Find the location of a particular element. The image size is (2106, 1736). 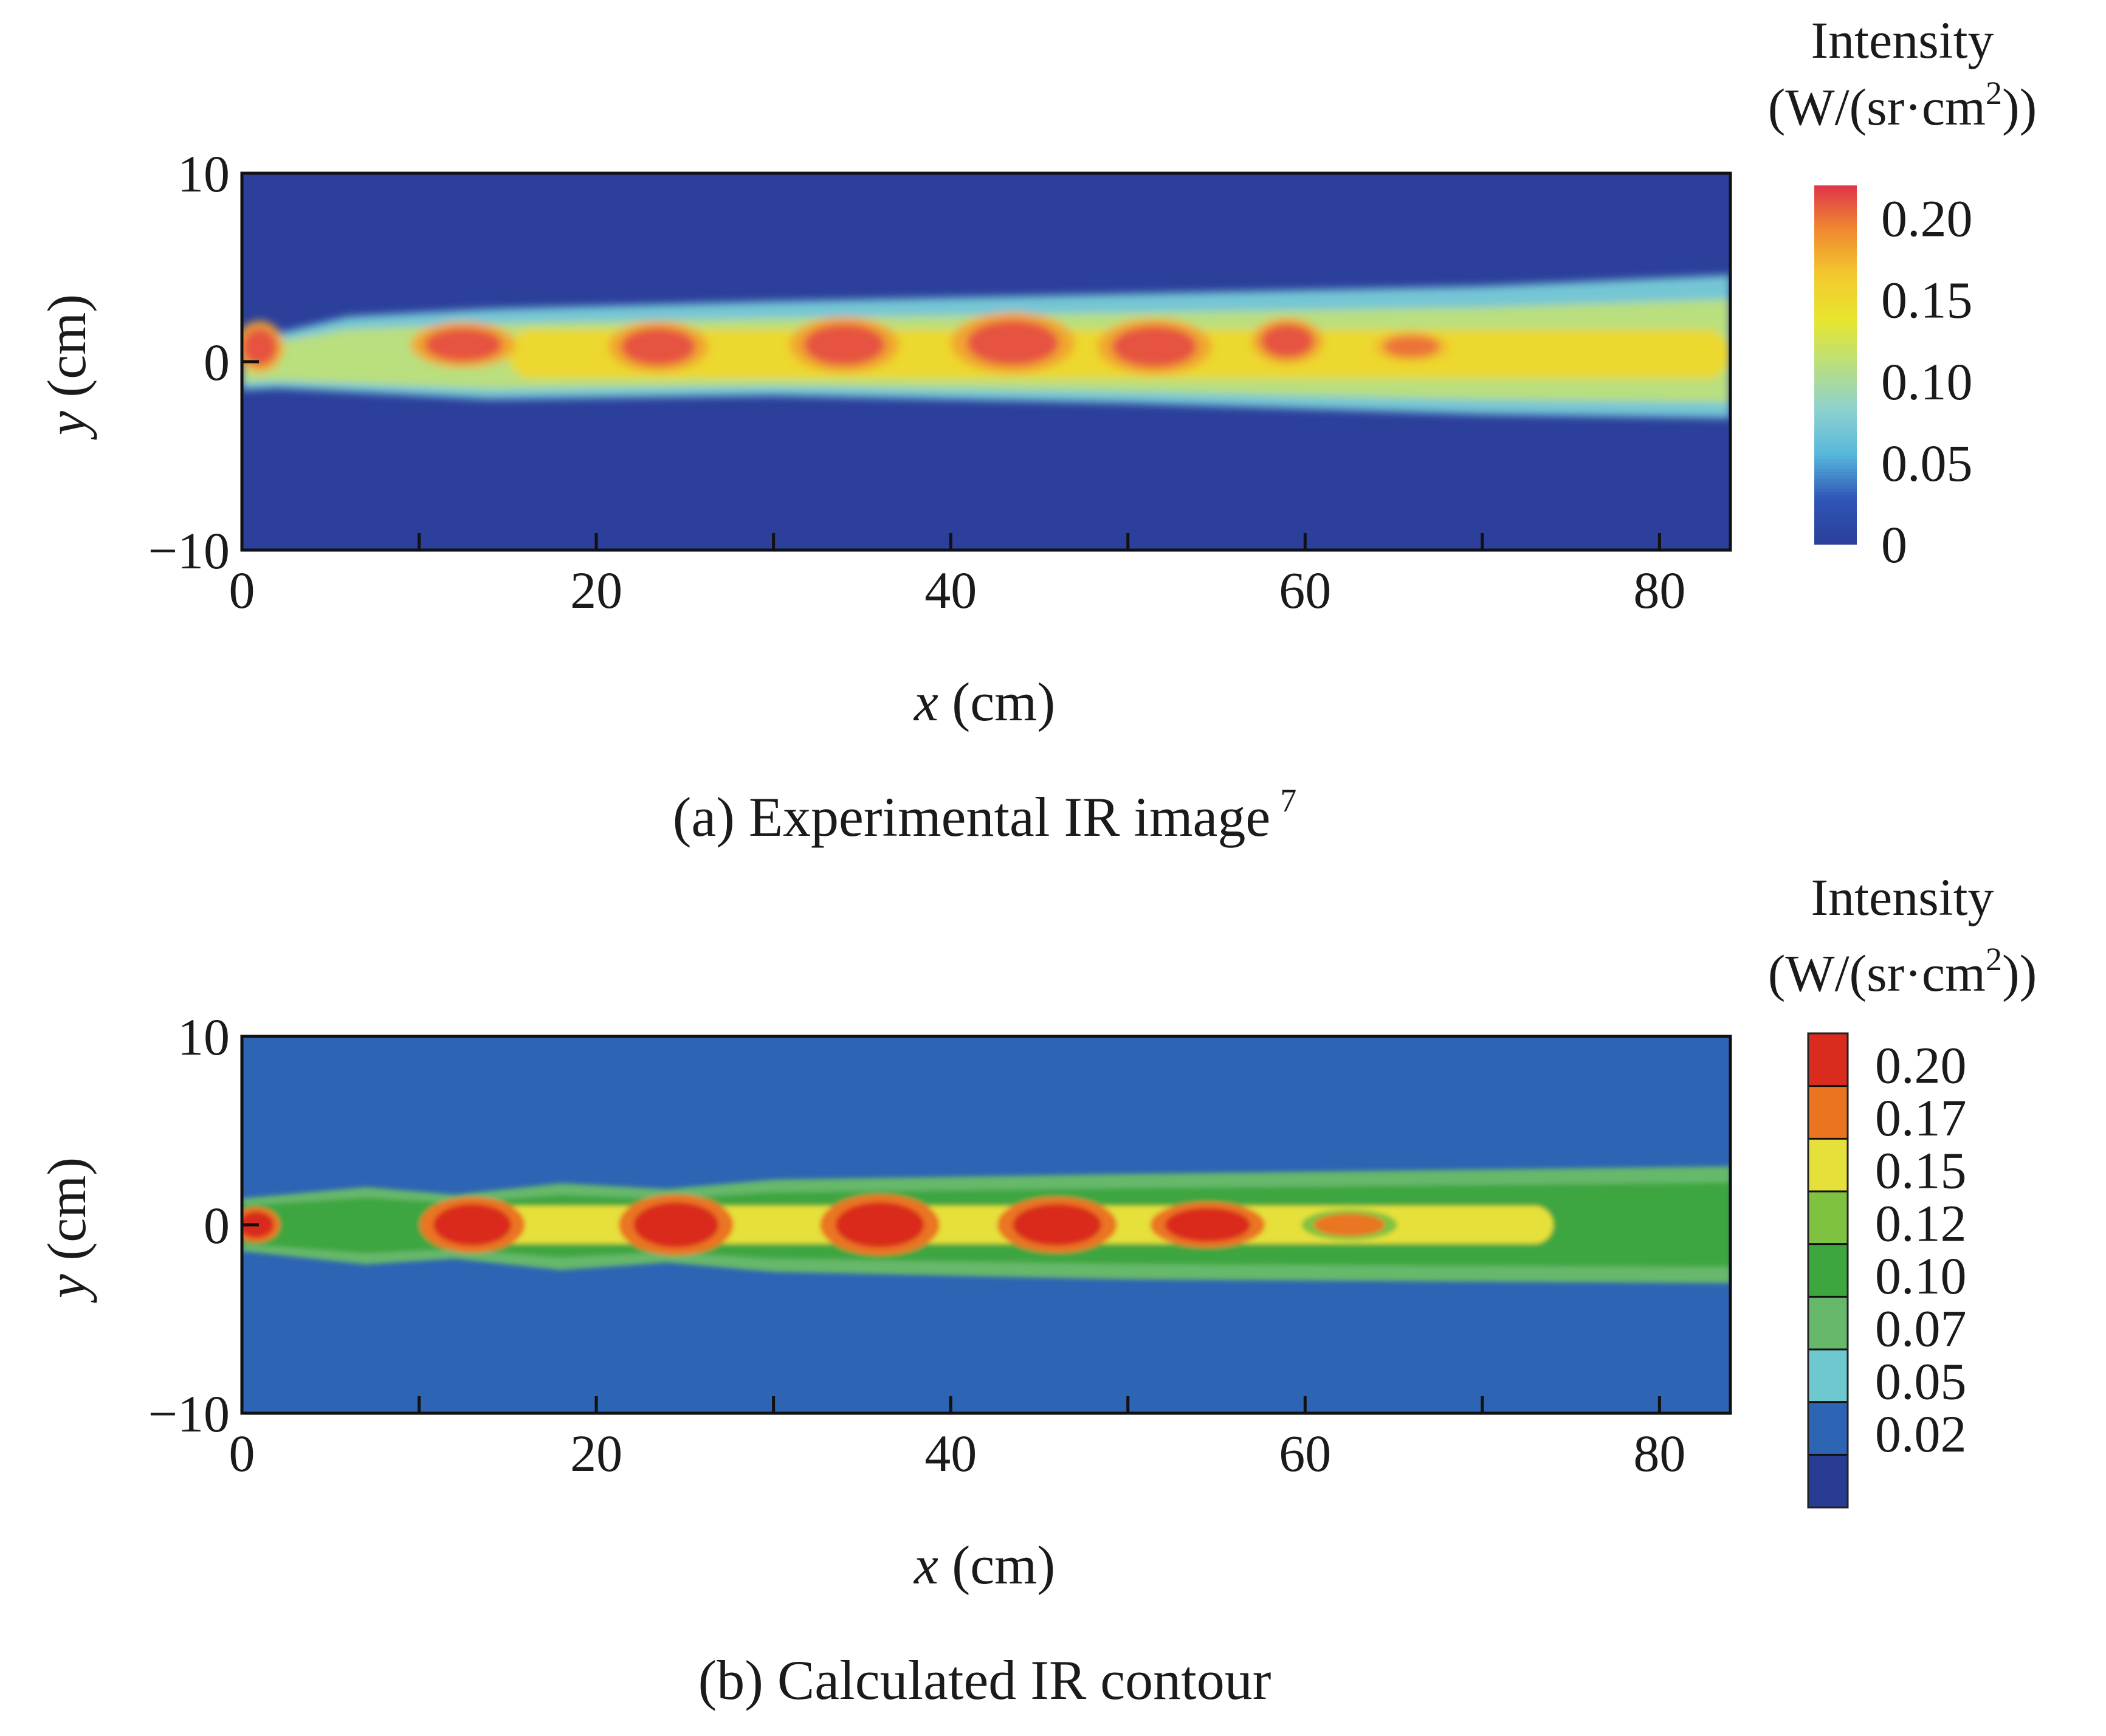

x-tick-label: 20 is located at coordinates (596, 1453).